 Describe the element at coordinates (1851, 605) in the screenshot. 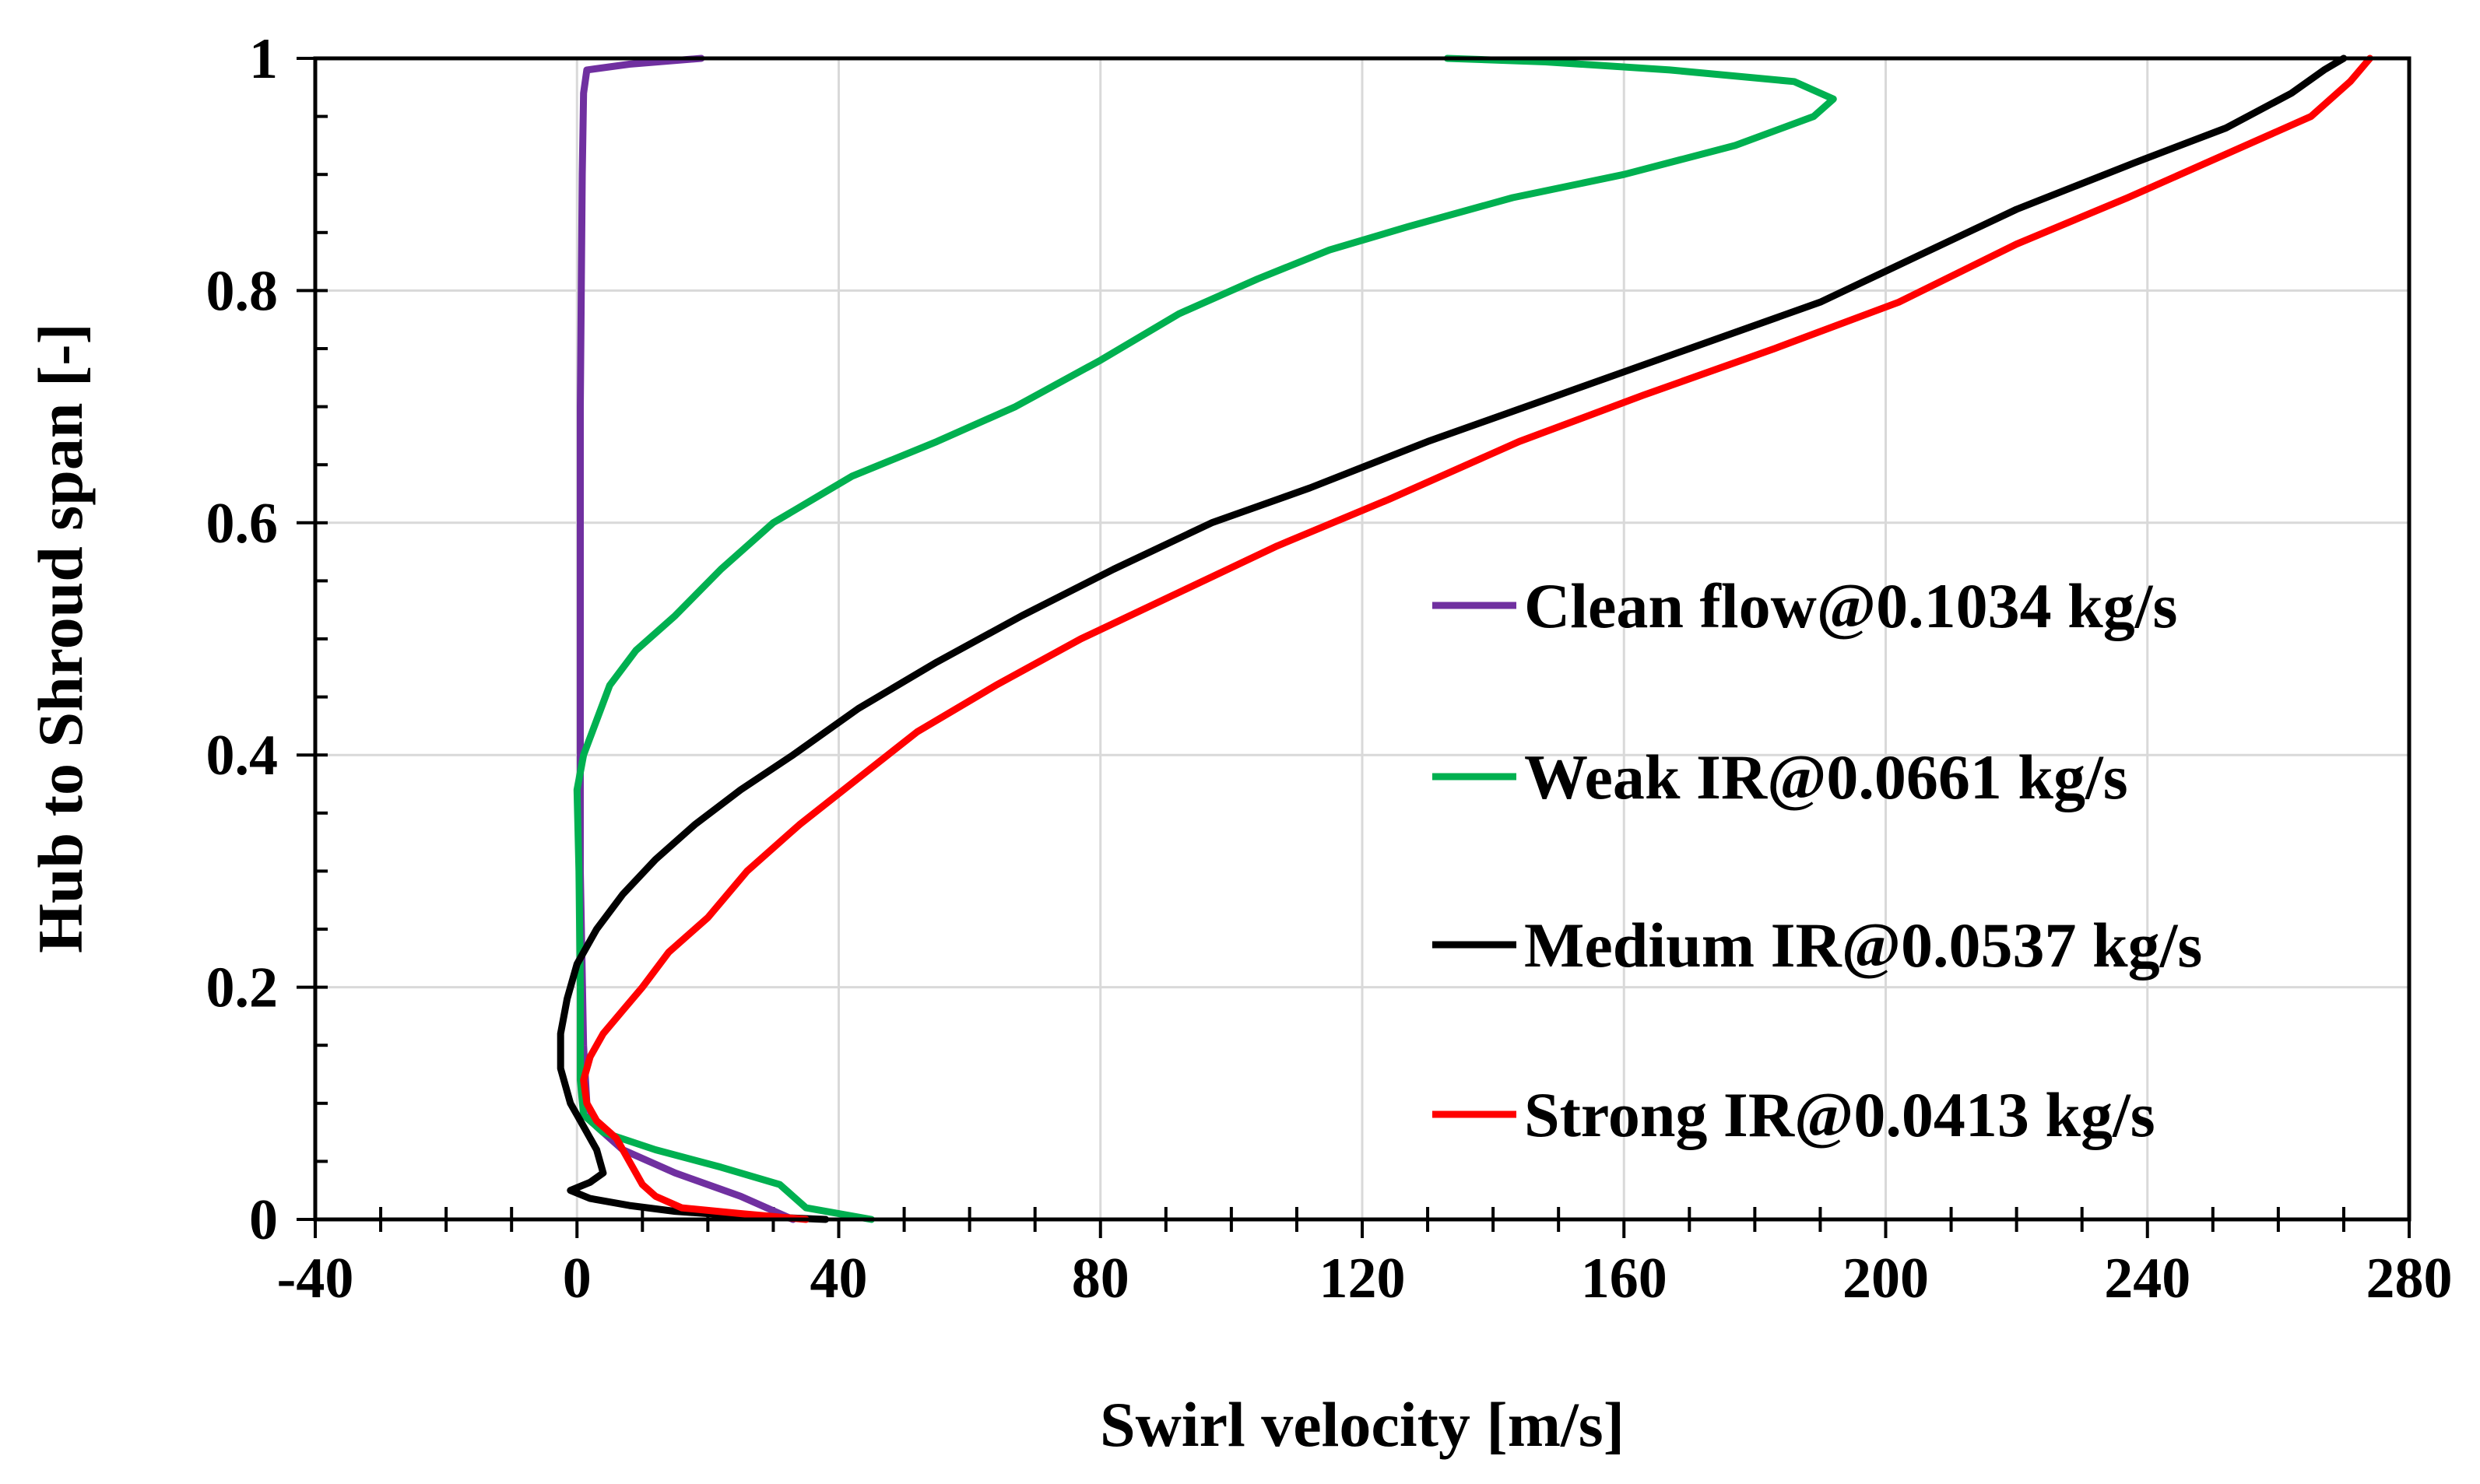

I see `legend-label-0: Clean flow@0.1034 kg/s` at that location.